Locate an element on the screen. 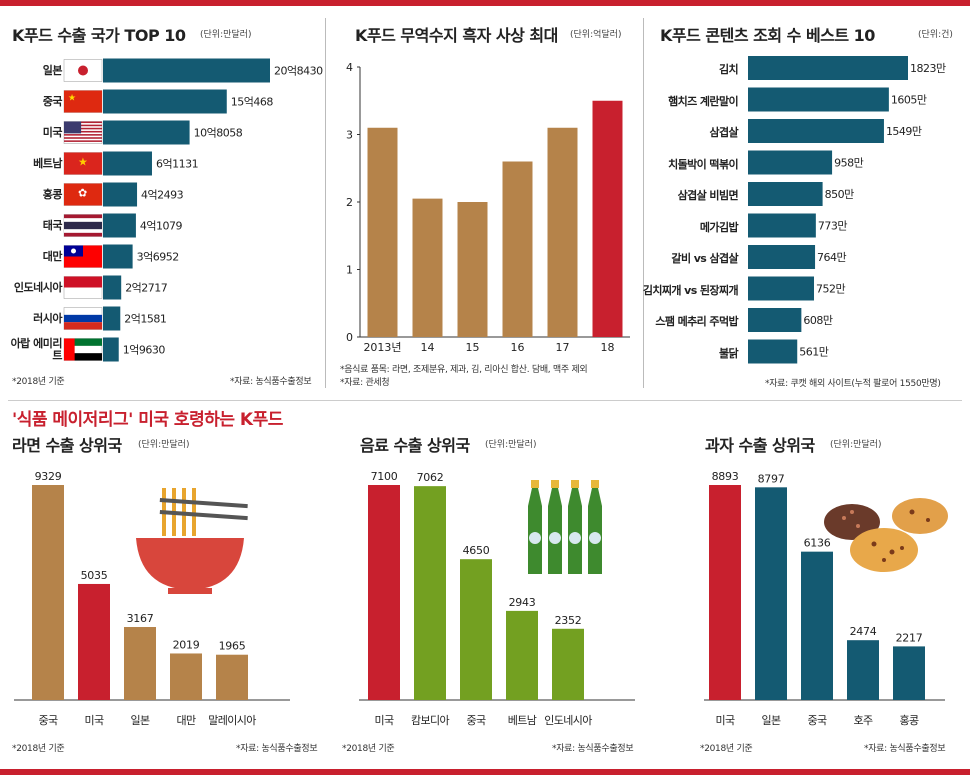  x-tick-label: 16 is located at coordinates (518, 347).